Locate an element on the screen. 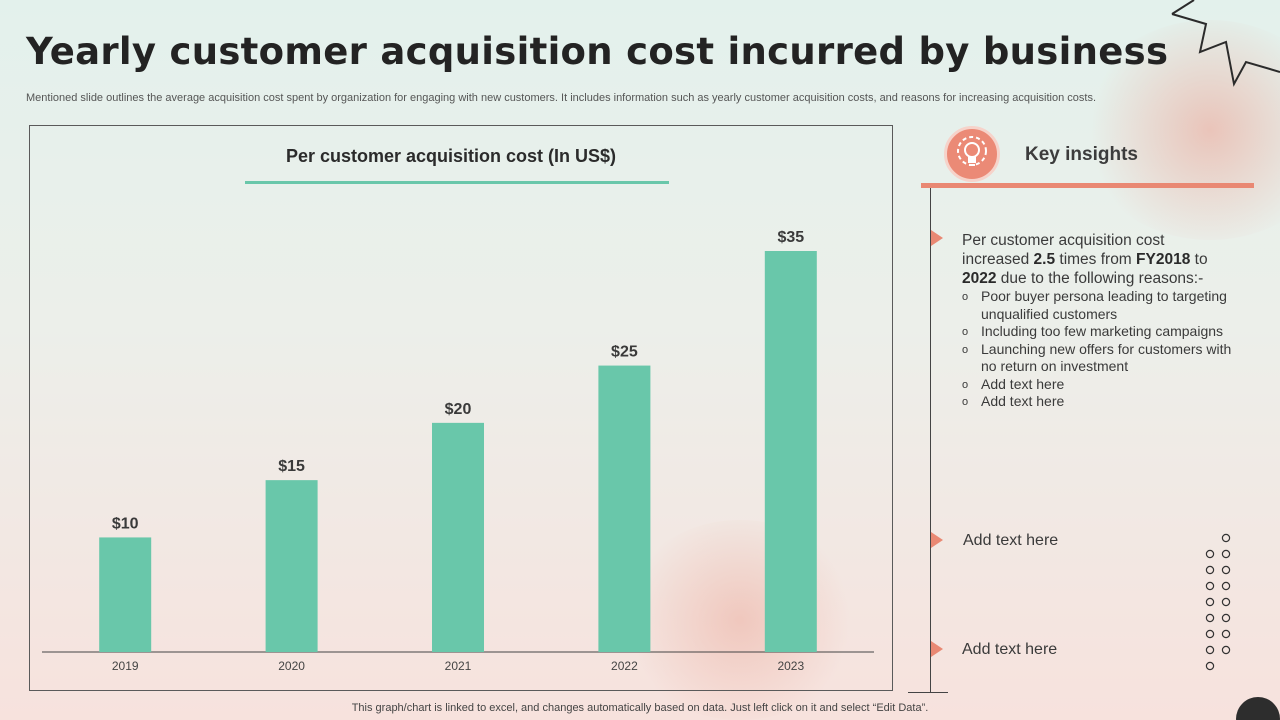  chart-title-underline is located at coordinates (457, 182).